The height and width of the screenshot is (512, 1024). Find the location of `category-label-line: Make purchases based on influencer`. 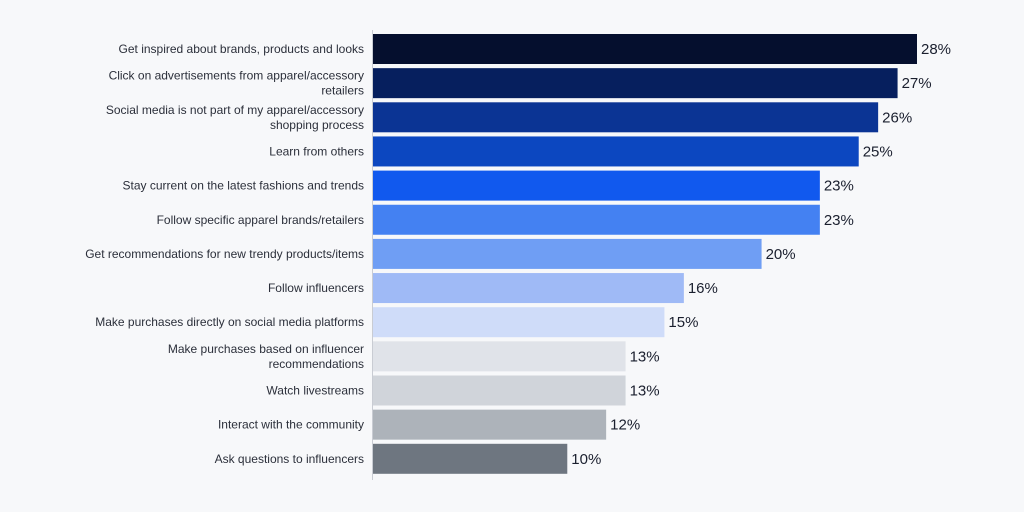

category-label-line: Make purchases based on influencer is located at coordinates (266, 349).